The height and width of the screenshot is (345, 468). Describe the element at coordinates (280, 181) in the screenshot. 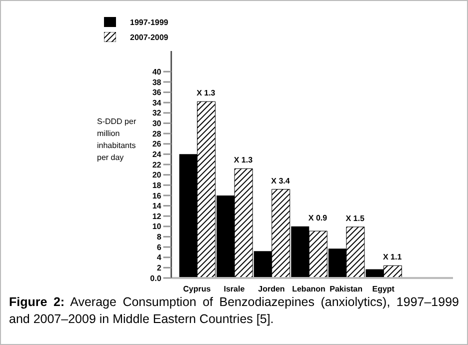

I see `annotation: X 3.4` at that location.